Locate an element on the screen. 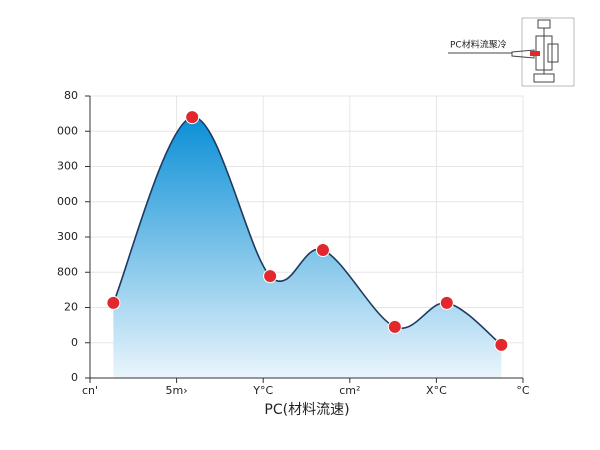 This screenshot has height=450, width=600. y-tick-label: 800 is located at coordinates (67, 271).